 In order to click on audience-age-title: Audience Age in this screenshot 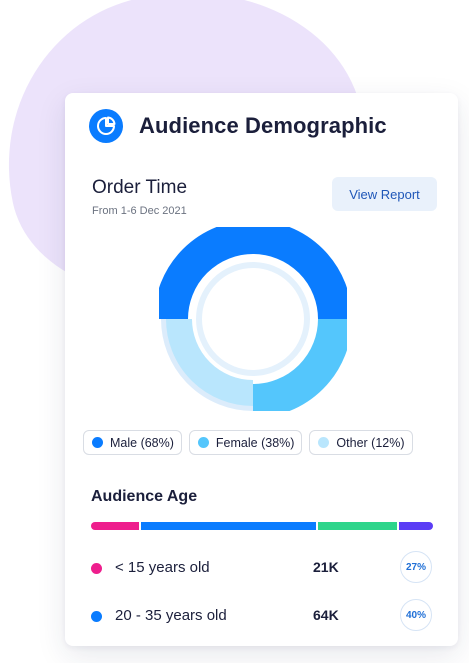, I will do `click(144, 496)`.